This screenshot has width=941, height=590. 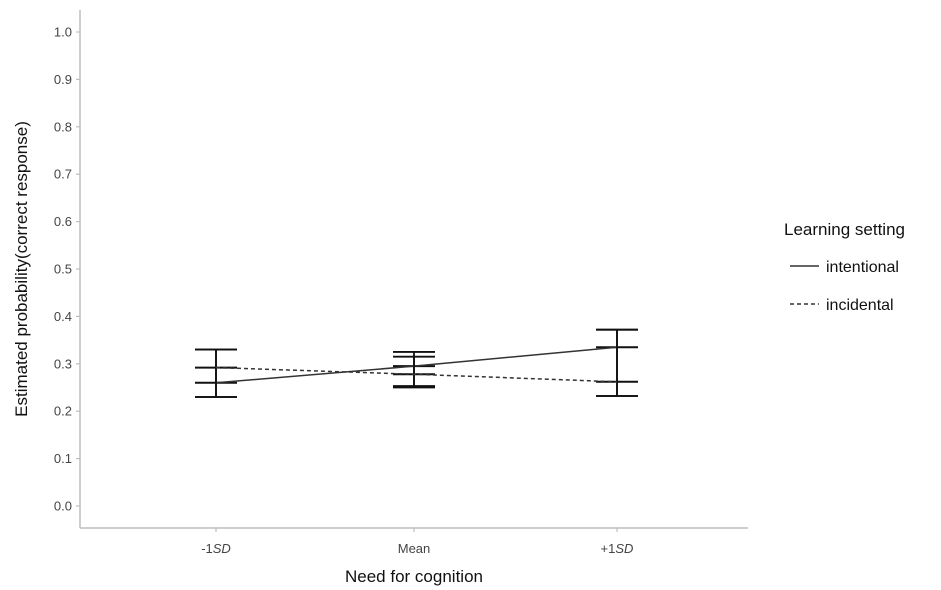 I want to click on legend: Learning setting intentional incidental, so click(x=844, y=267).